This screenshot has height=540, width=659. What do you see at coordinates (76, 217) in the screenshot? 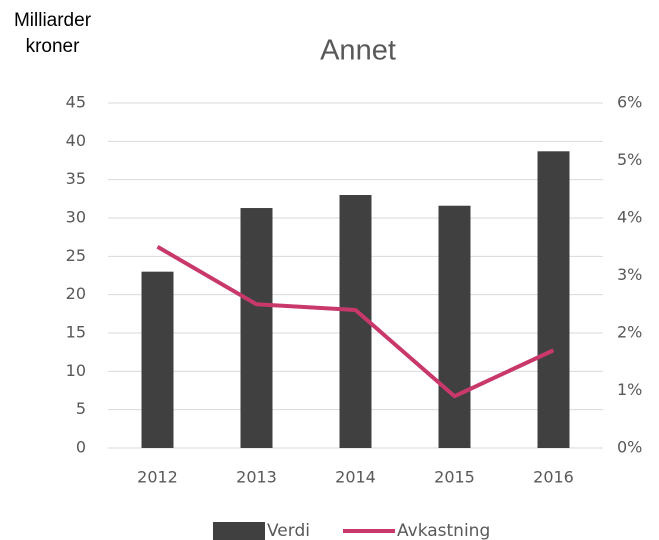
I see `y-tick-label: 30` at bounding box center [76, 217].